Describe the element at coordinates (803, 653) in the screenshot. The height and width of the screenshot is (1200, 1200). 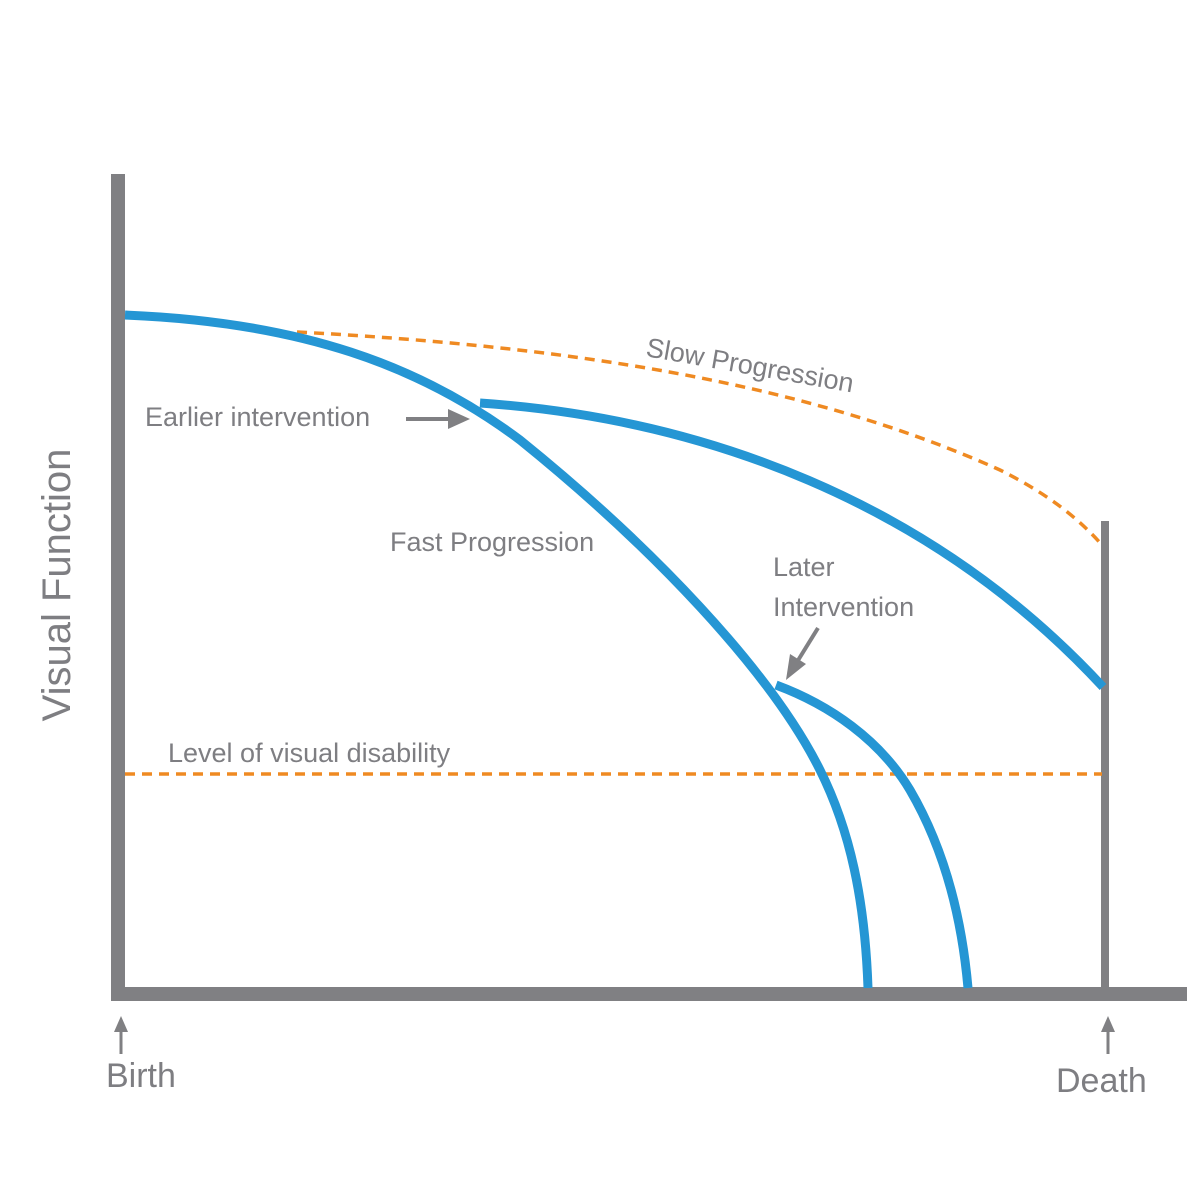
I see `later-intervention-arrow-icon` at that location.